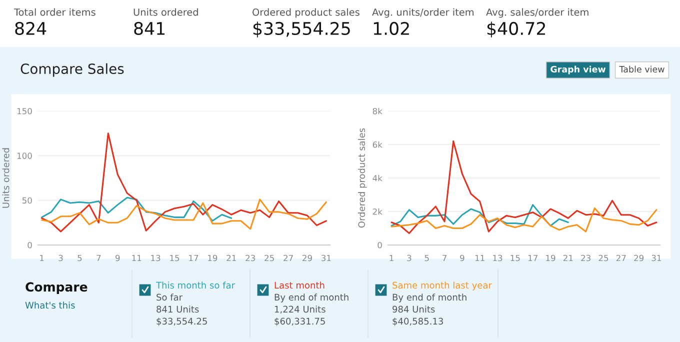 This screenshot has width=680, height=342. Describe the element at coordinates (6, 178) in the screenshot. I see `y-axis-title: Units ordered` at that location.